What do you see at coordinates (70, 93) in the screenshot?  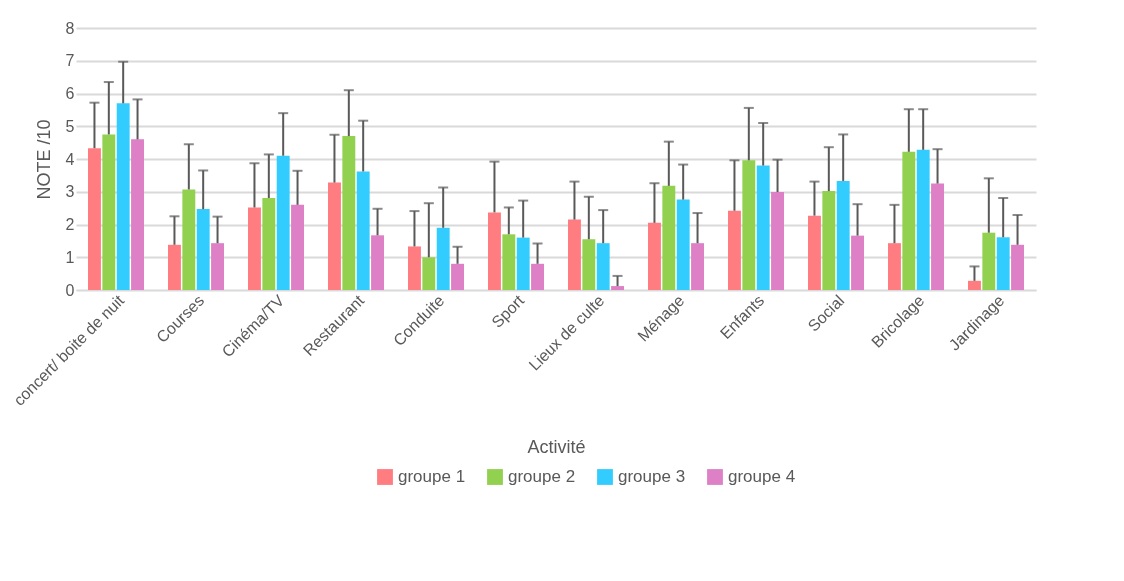 I see `y-tick-label: 6` at bounding box center [70, 93].